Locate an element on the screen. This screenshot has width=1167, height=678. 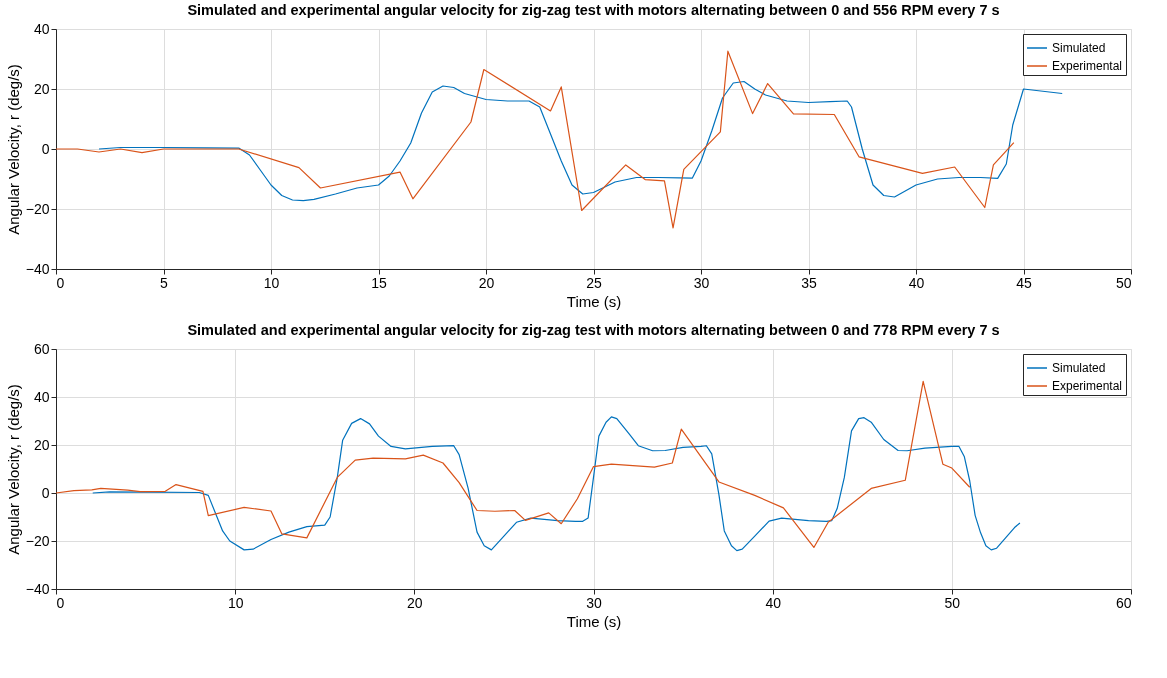
line-series is located at coordinates (580, 141).